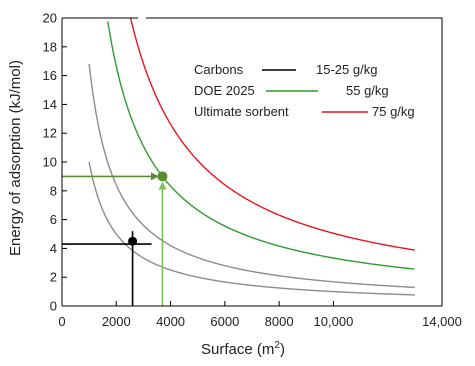 The image size is (475, 366). I want to click on legend-entry-name: Carbons, so click(219, 69).